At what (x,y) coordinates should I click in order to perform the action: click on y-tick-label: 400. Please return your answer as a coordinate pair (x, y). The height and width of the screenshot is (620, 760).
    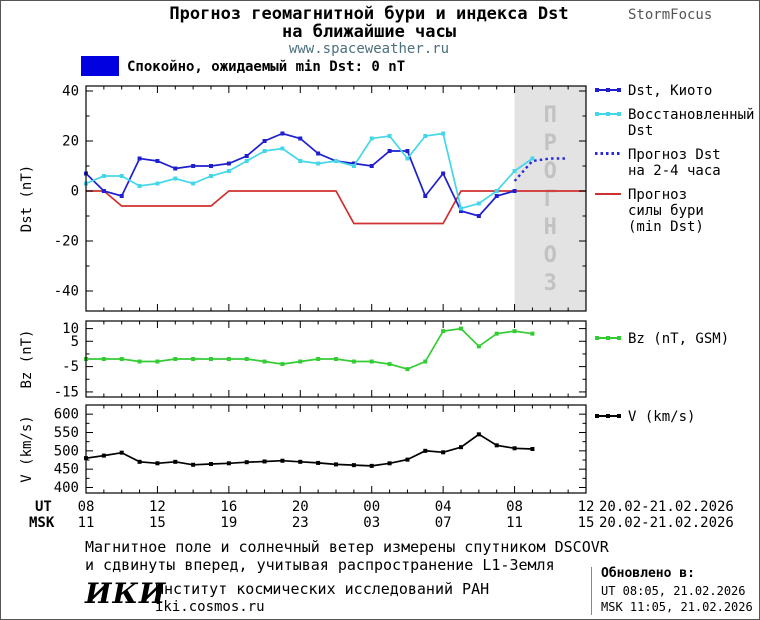
    Looking at the image, I should click on (66, 488).